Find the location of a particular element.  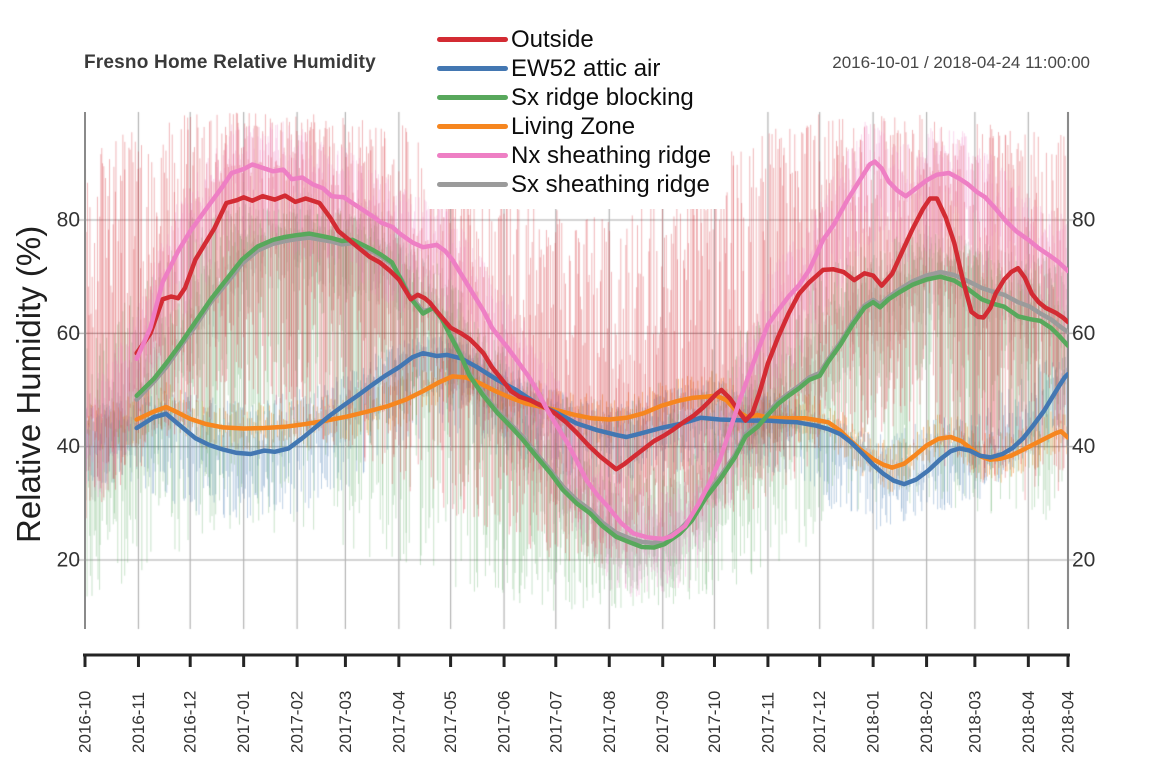

legend-swatch-outside is located at coordinates (472, 39).